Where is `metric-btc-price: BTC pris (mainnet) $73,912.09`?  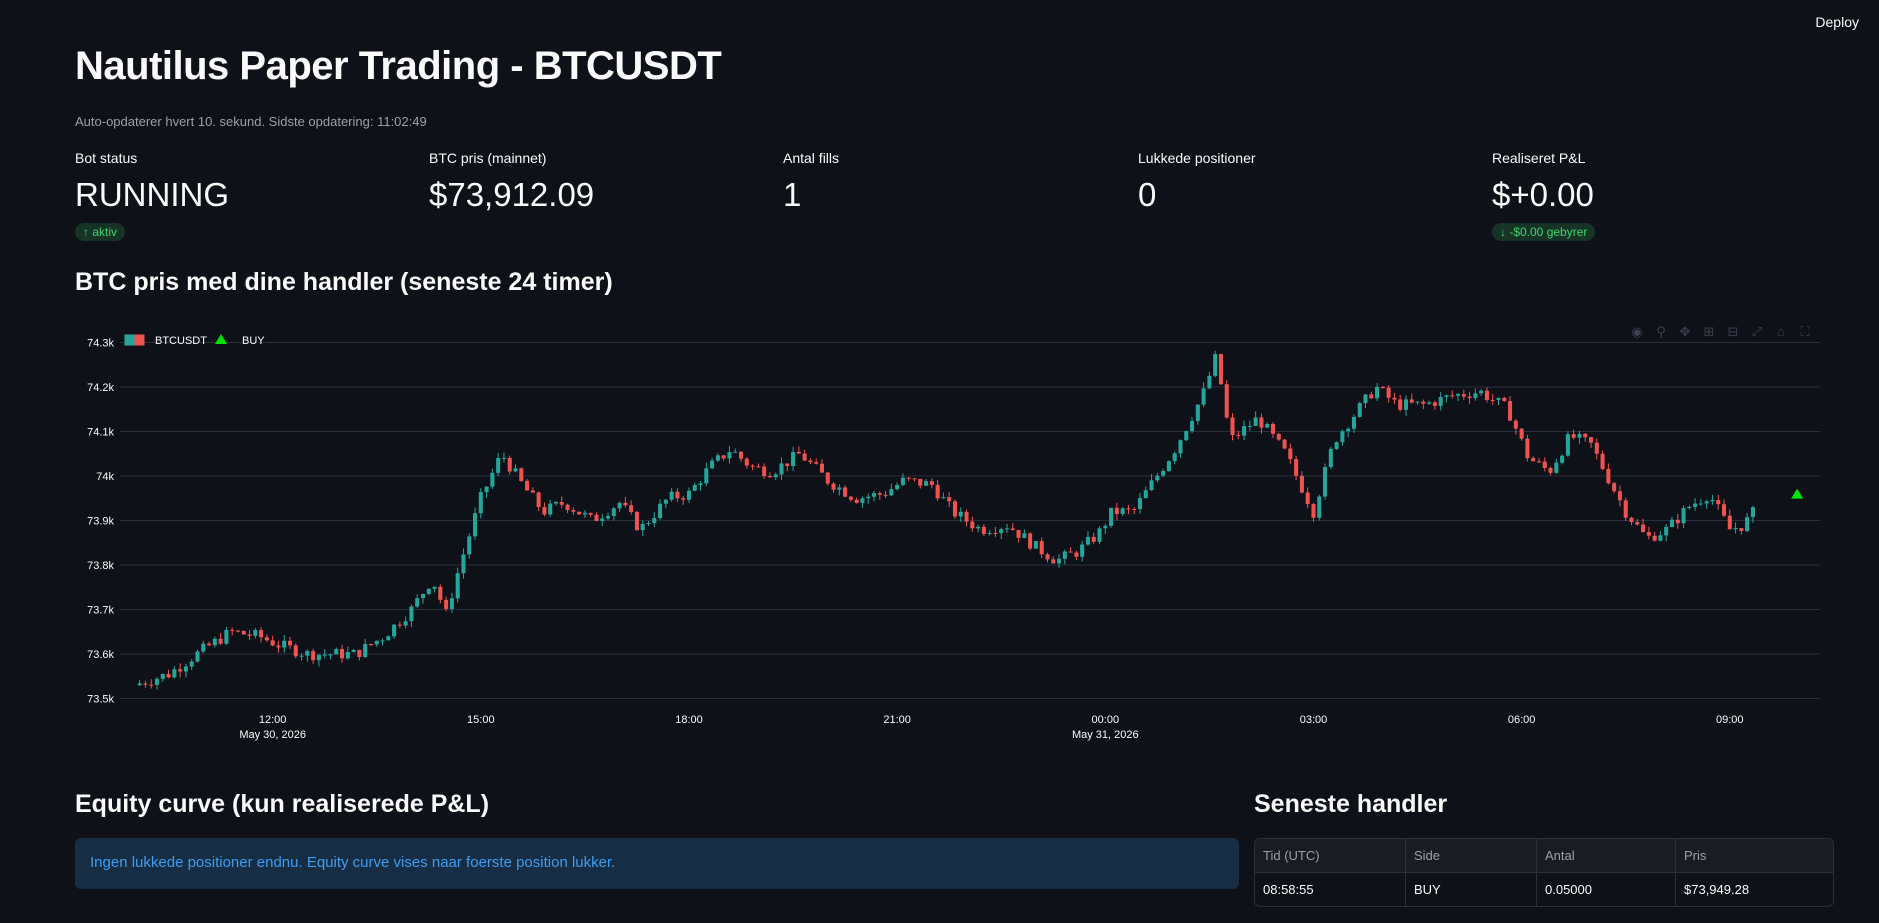 metric-btc-price: BTC pris (mainnet) $73,912.09 is located at coordinates (511, 180).